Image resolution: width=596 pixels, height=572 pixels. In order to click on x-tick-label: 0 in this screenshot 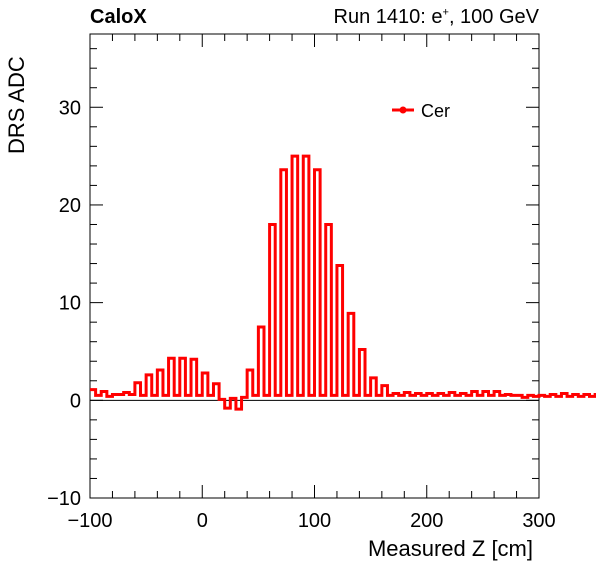, I will do `click(202, 521)`.